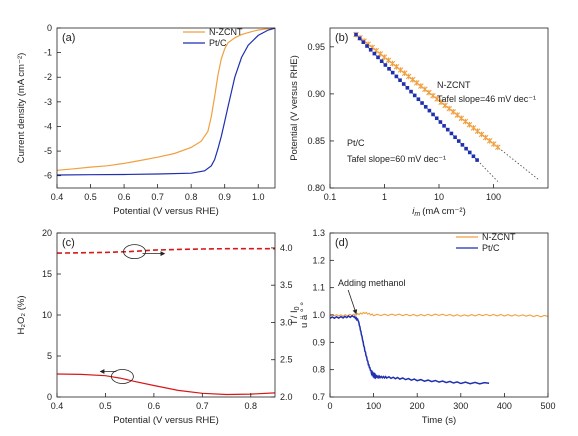  Describe the element at coordinates (413, 211) in the screenshot. I see `panel-b-x-axis-label-main: i` at that location.